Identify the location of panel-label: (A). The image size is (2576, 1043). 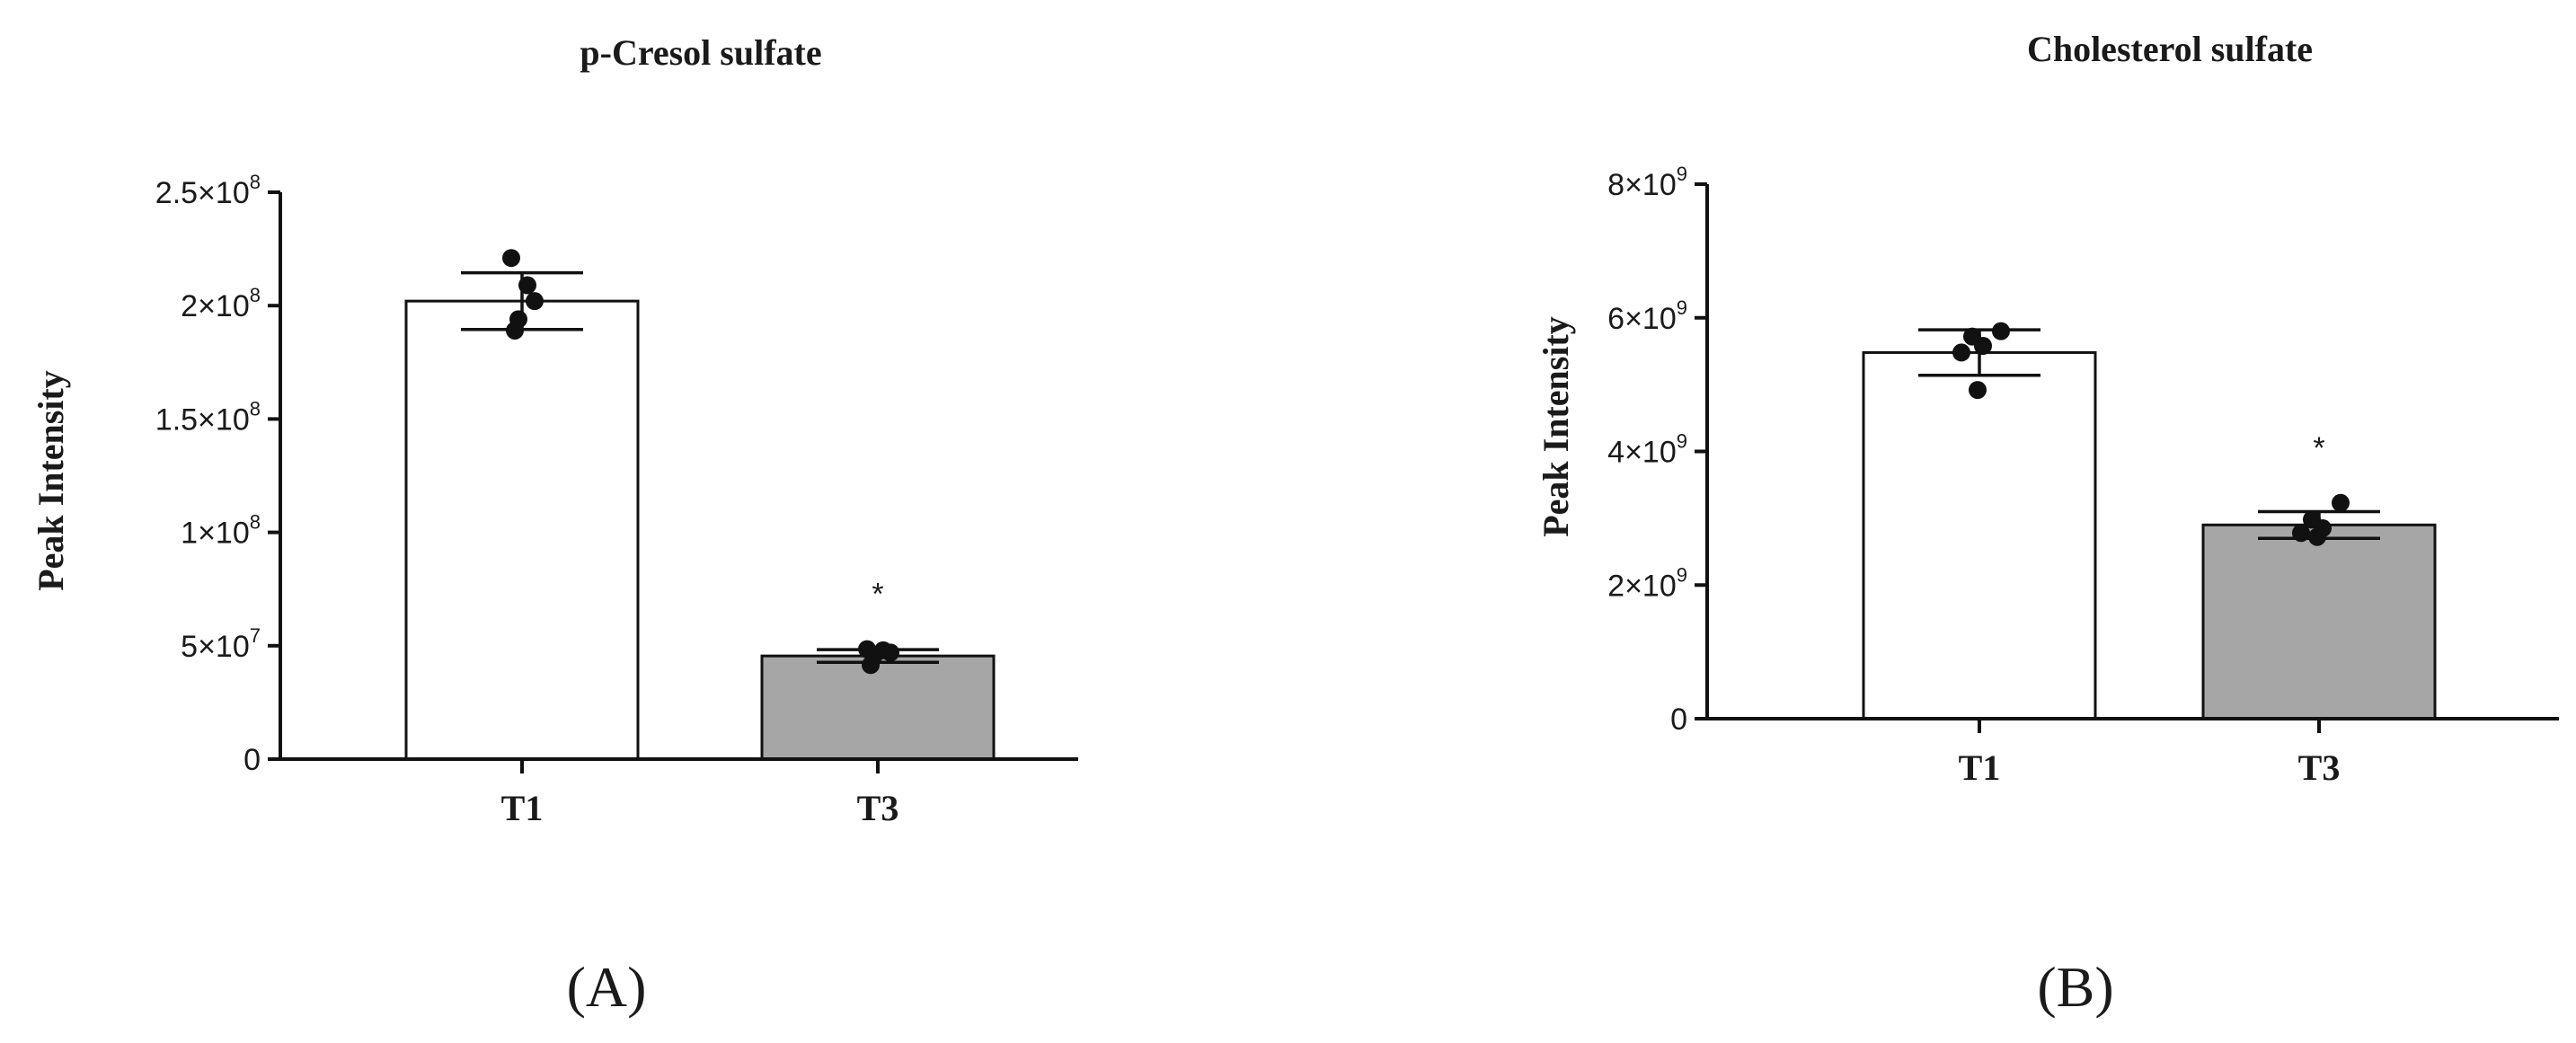
(607, 987).